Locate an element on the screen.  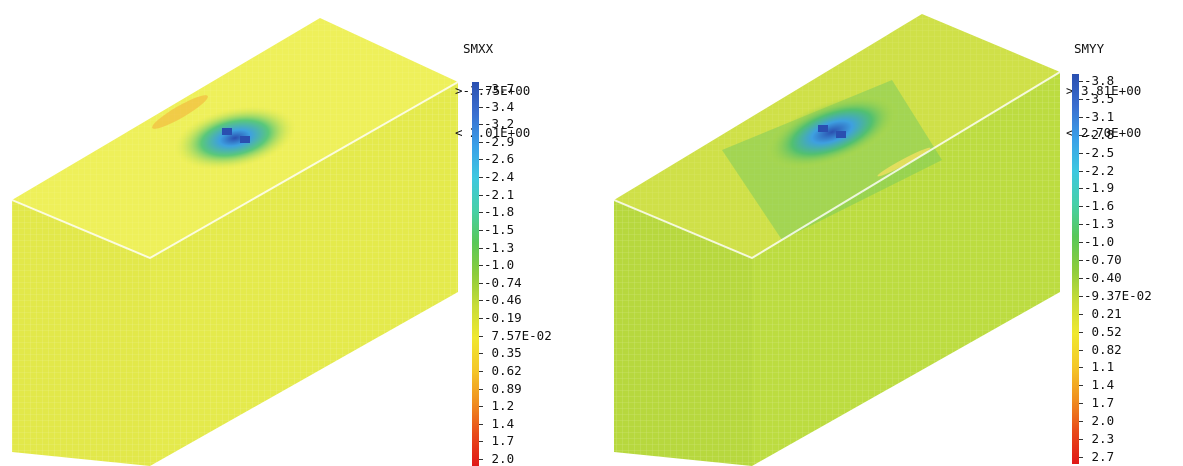
tick-text: -2.9 is located at coordinates (499, 141).